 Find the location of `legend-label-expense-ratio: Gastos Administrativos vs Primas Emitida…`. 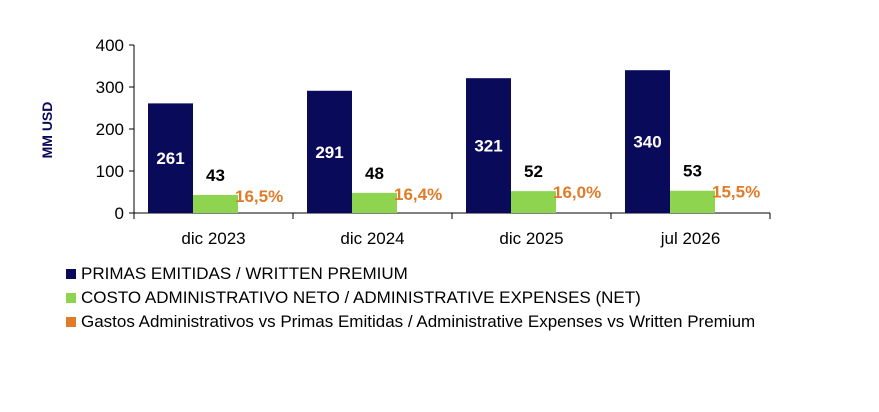

legend-label-expense-ratio: Gastos Administrativos vs Primas Emitida… is located at coordinates (418, 321).